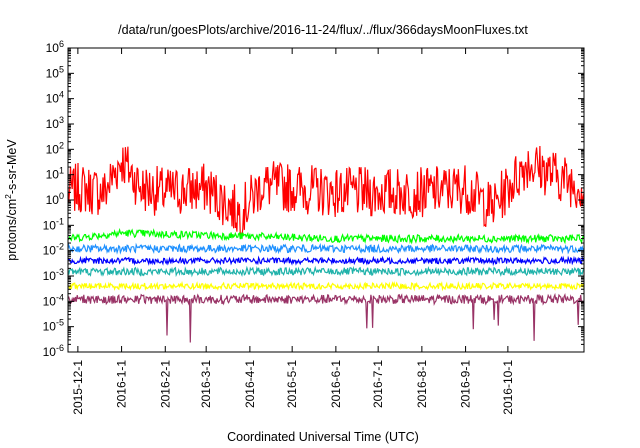 The width and height of the screenshot is (640, 448). Describe the element at coordinates (206, 384) in the screenshot. I see `x-tick-label: 2016-3-1` at that location.